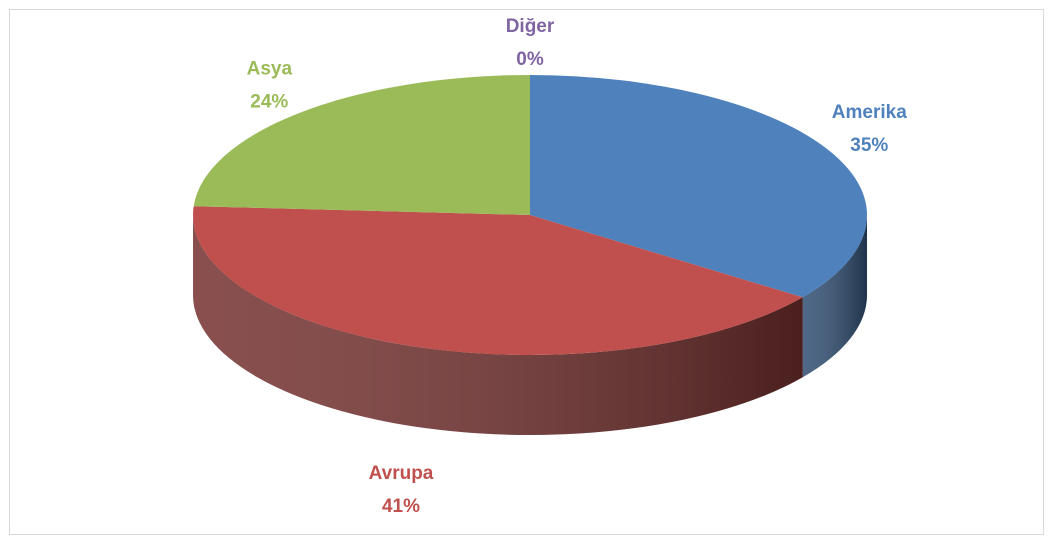  Describe the element at coordinates (869, 145) in the screenshot. I see `label-value: 35%` at that location.